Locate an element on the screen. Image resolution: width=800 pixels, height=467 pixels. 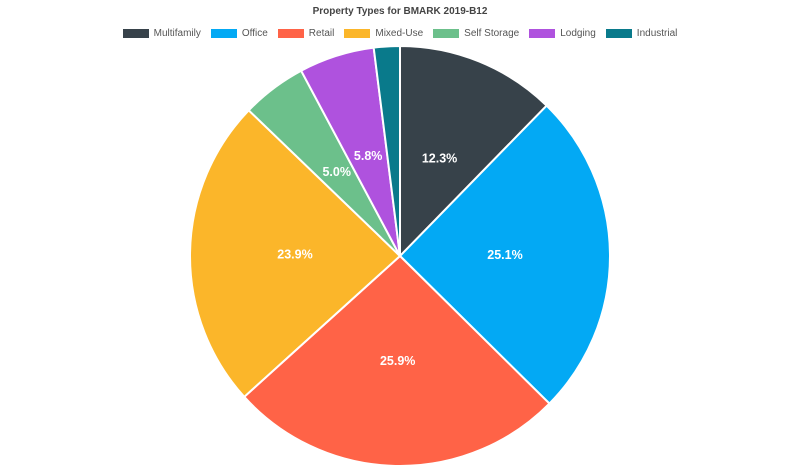
slice-label-mixed-use: 23.9% is located at coordinates (294, 254).